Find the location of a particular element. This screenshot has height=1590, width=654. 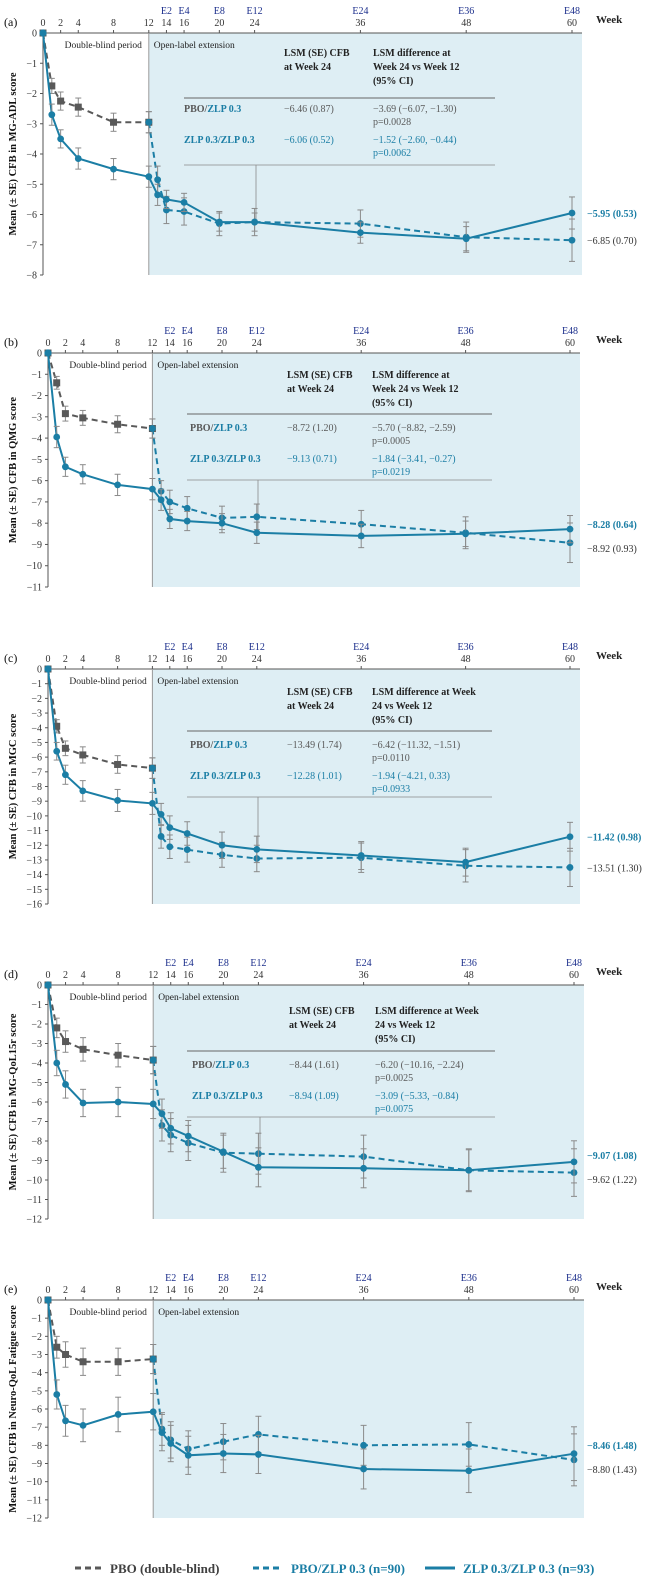

y-tick-label: −16 is located at coordinates (34, 905).